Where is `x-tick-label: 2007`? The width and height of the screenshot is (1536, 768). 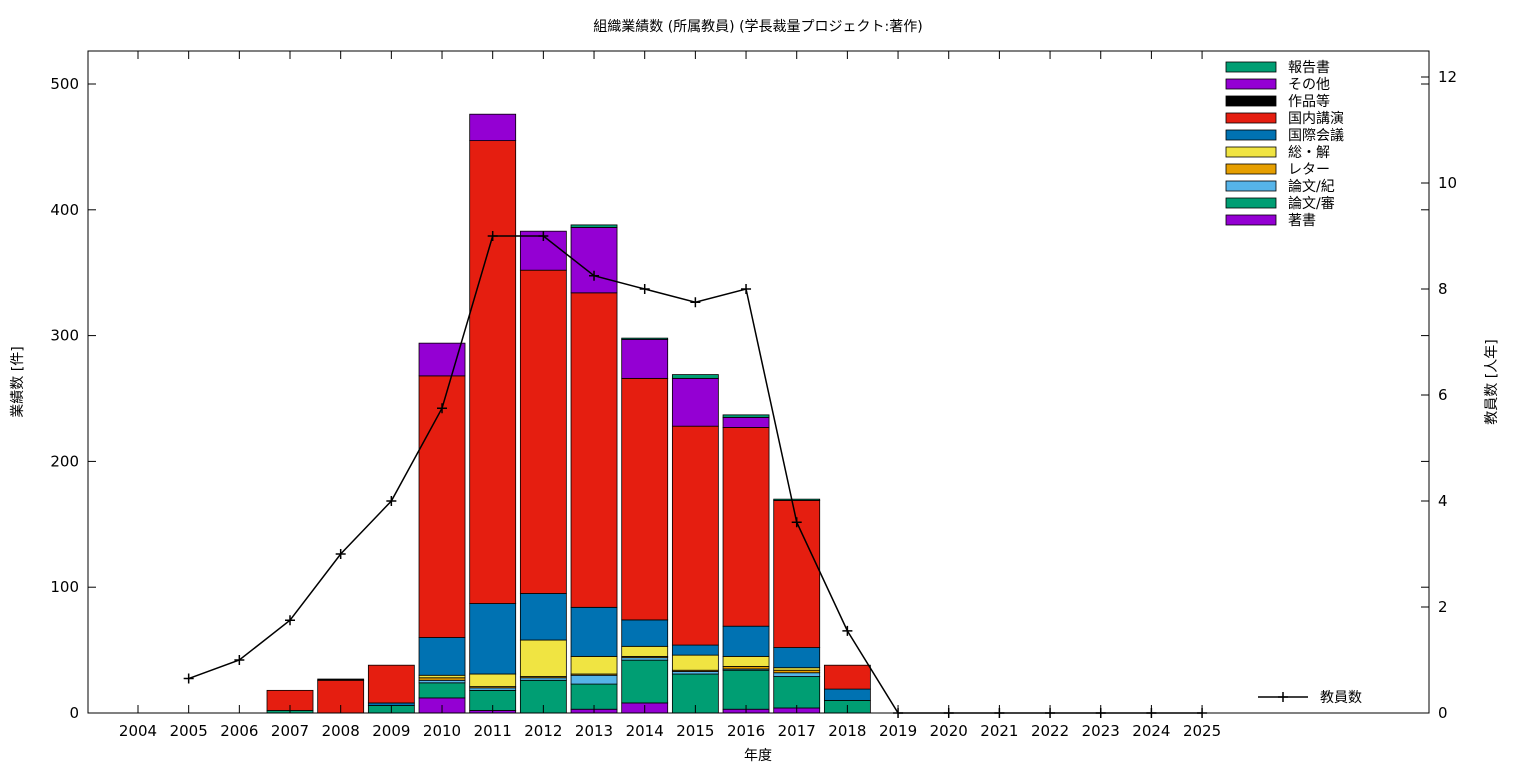 x-tick-label: 2007 is located at coordinates (290, 731).